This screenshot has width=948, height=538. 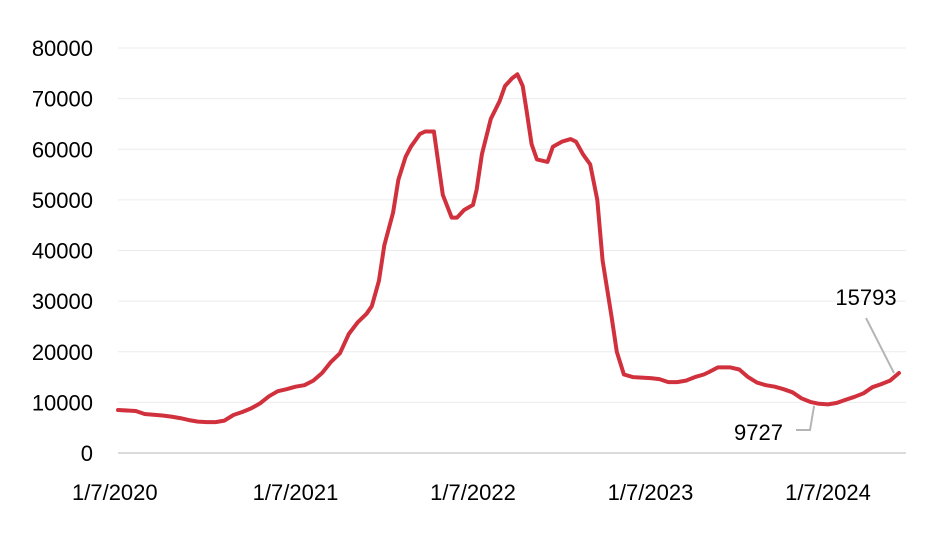 What do you see at coordinates (115, 492) in the screenshot?
I see `x-tick-label: 1/7/2020` at bounding box center [115, 492].